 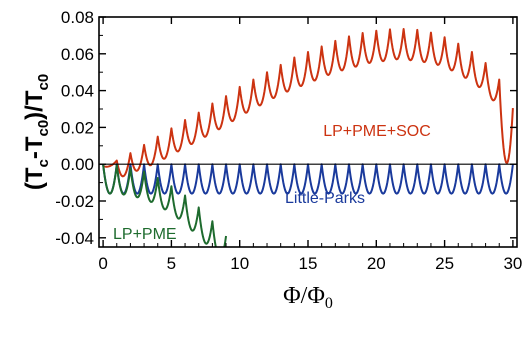 What do you see at coordinates (74, 201) in the screenshot?
I see `y-tick-label: -0.02` at bounding box center [74, 201].